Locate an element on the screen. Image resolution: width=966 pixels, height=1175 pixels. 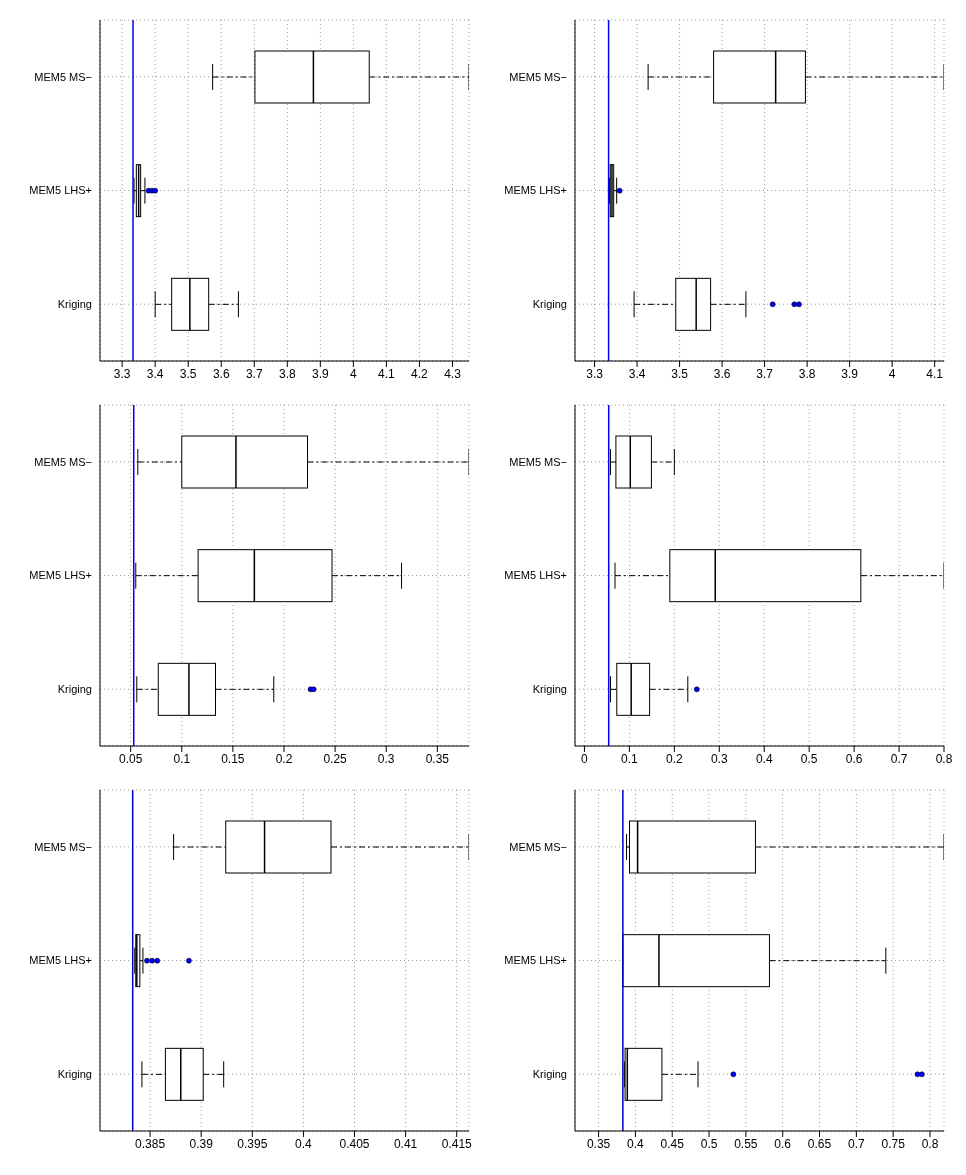
x-tick-label: 0.65 is located at coordinates (819, 1143).